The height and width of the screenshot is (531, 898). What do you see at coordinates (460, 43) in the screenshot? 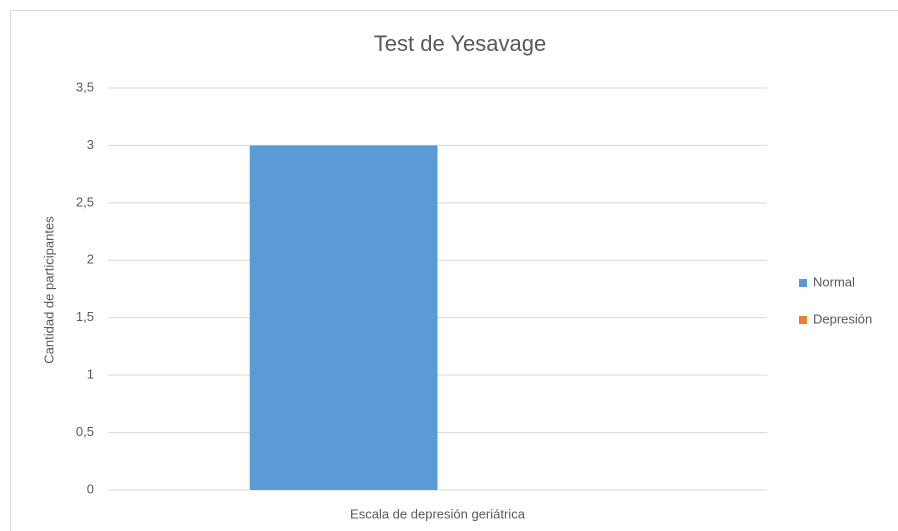
I see `chart-title: Test de Yesavage` at bounding box center [460, 43].